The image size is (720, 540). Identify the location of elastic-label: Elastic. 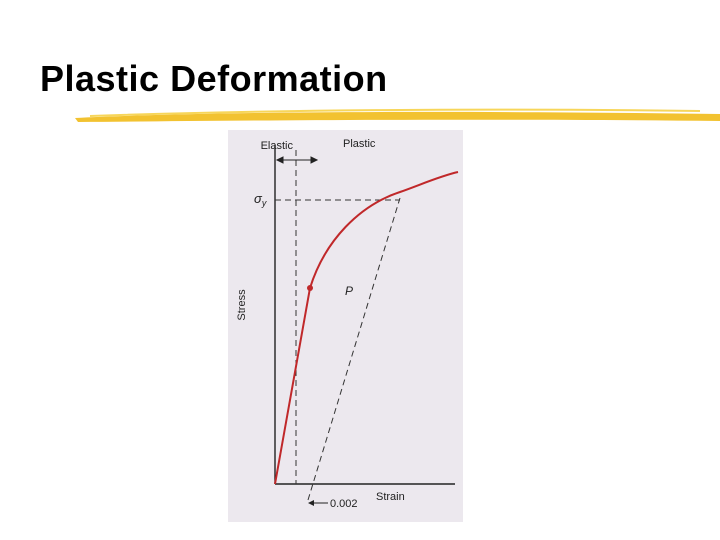
(277, 146).